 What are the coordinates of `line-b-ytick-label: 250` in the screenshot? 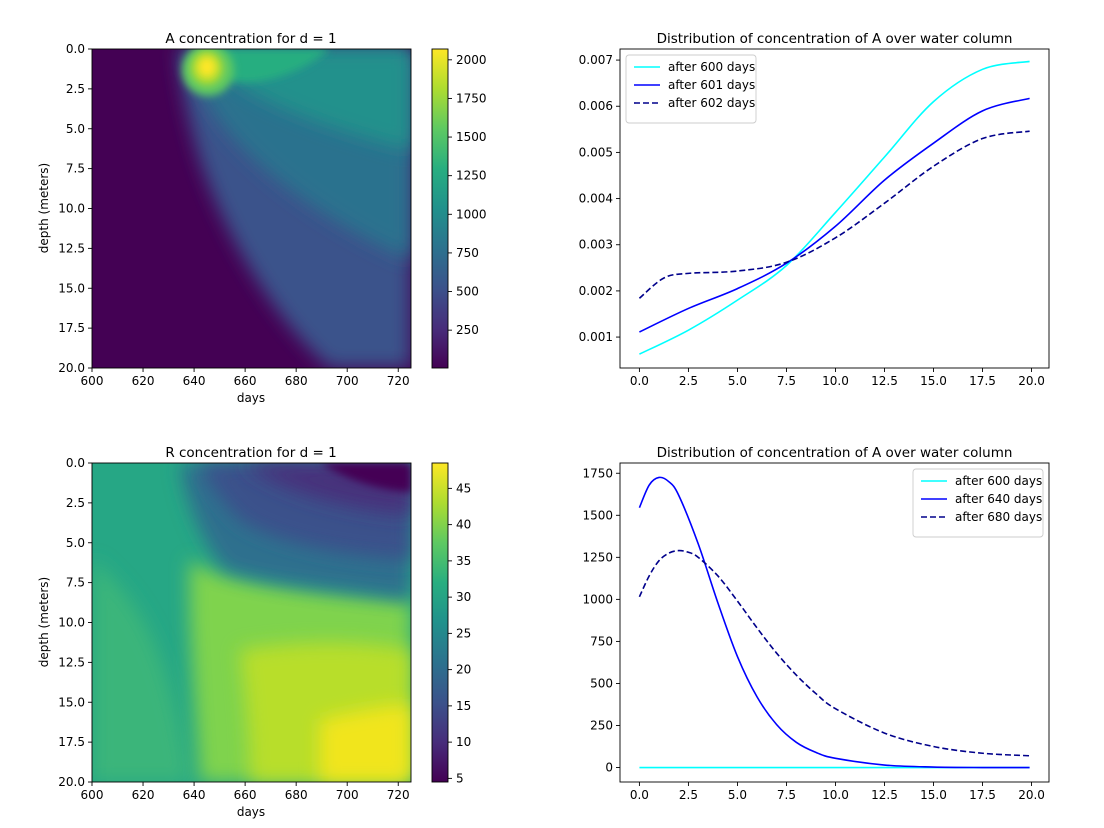 It's located at (601, 725).